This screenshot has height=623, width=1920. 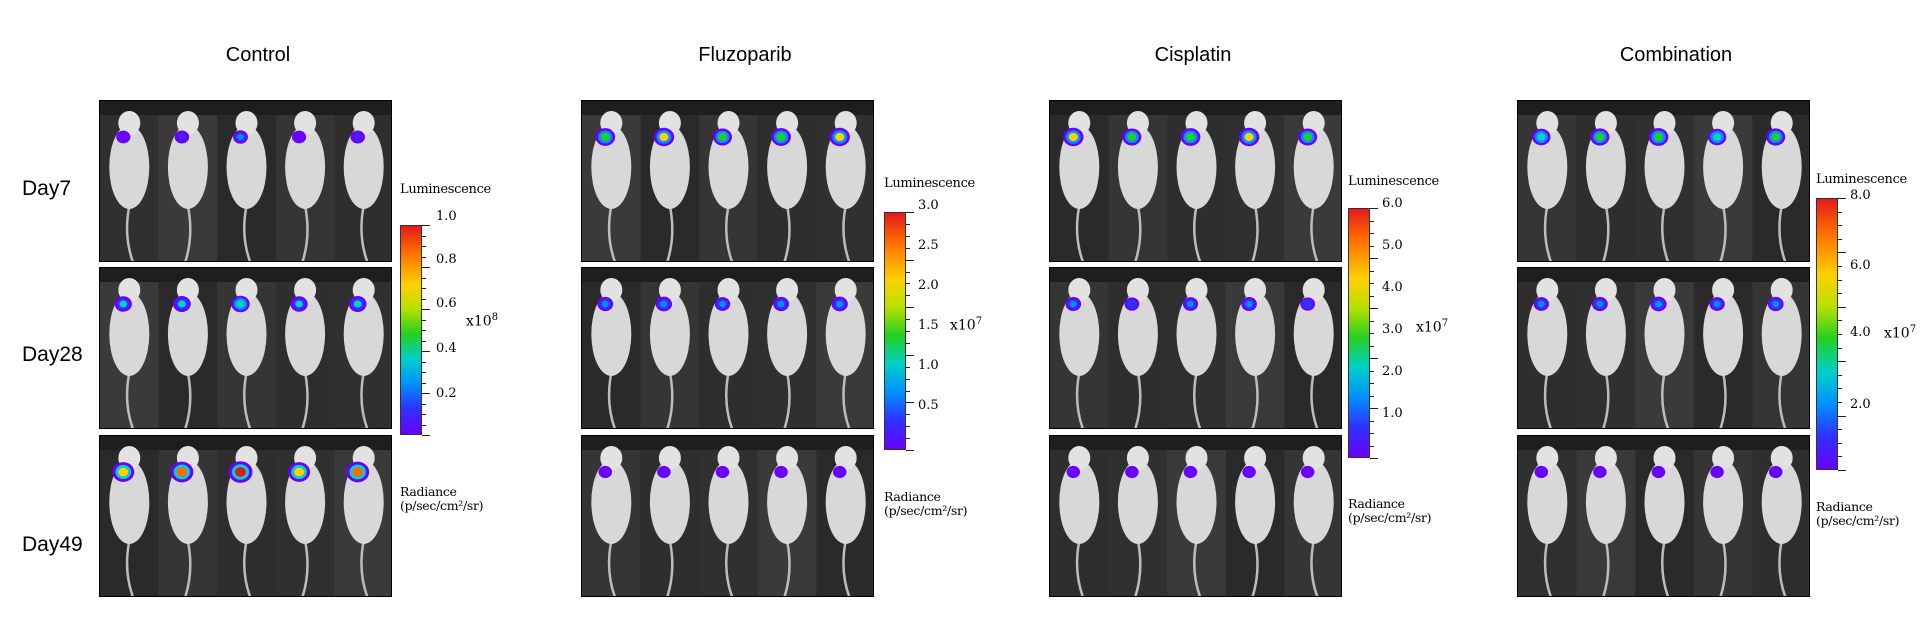 I want to click on tick-label: 6.0, so click(x=1392, y=203).